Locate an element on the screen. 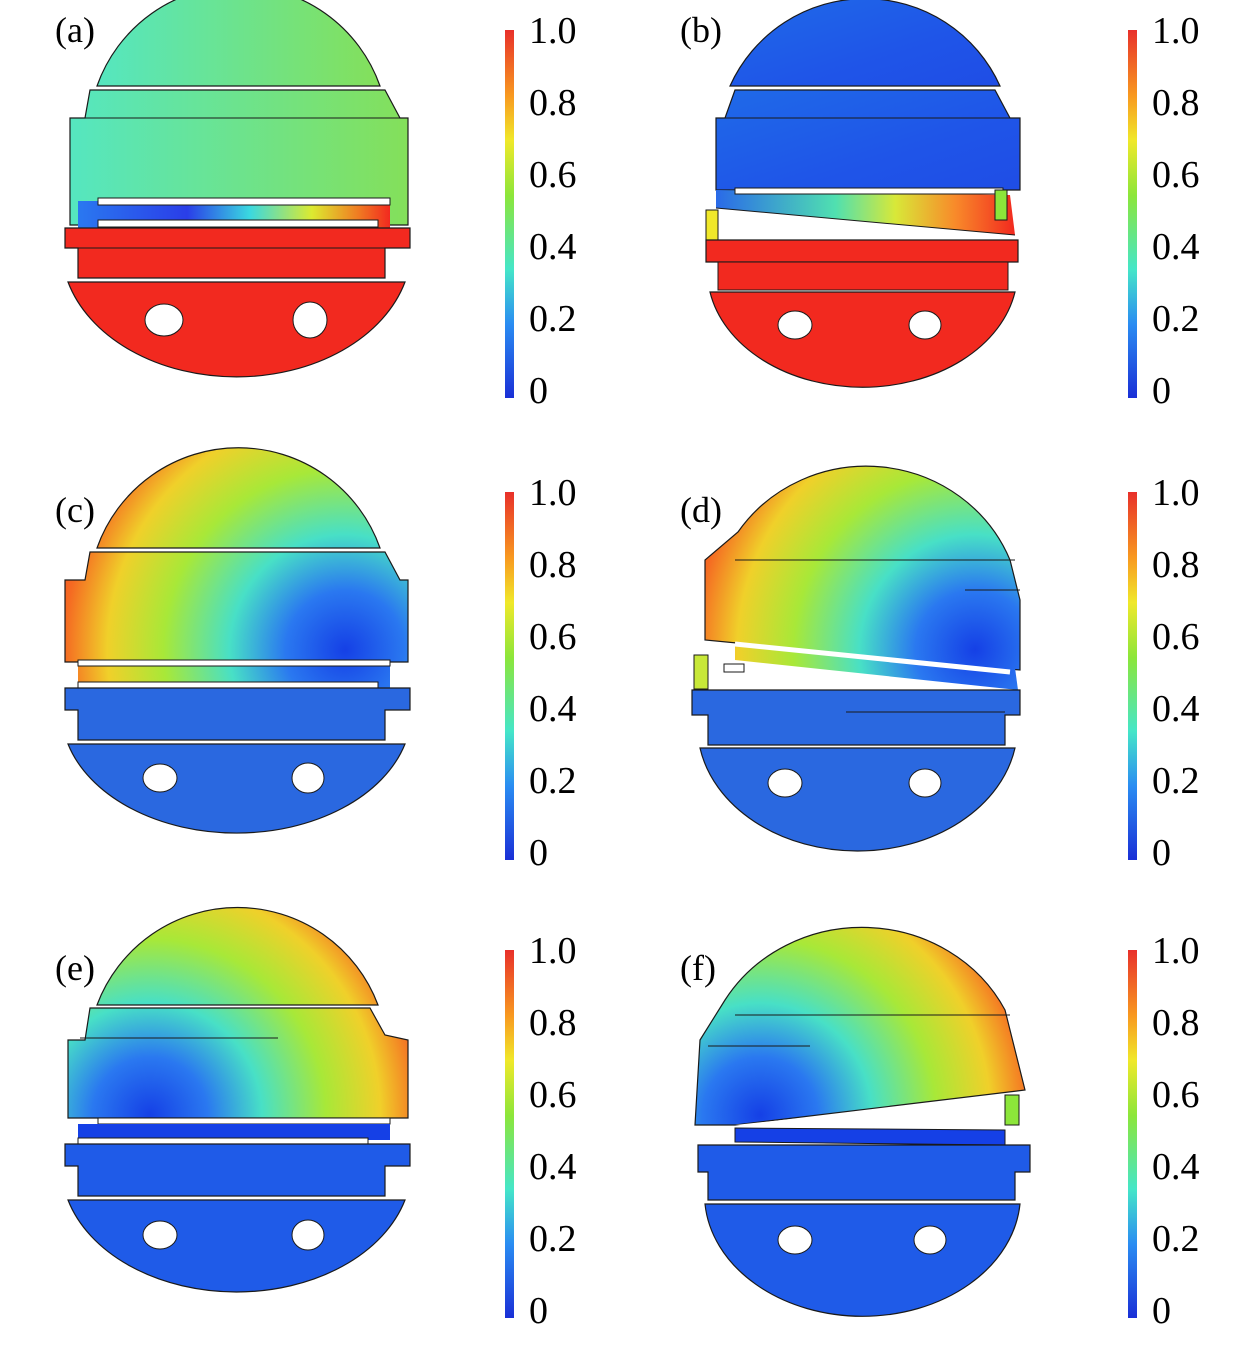 The height and width of the screenshot is (1345, 1260). panel-label: (e) is located at coordinates (75, 968).